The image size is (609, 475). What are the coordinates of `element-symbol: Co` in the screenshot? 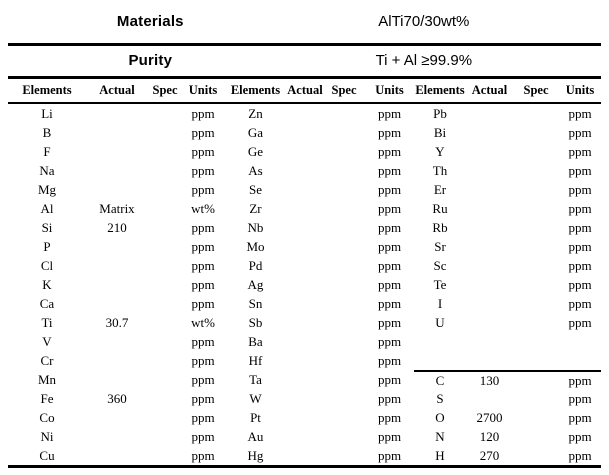 It's located at (47, 417).